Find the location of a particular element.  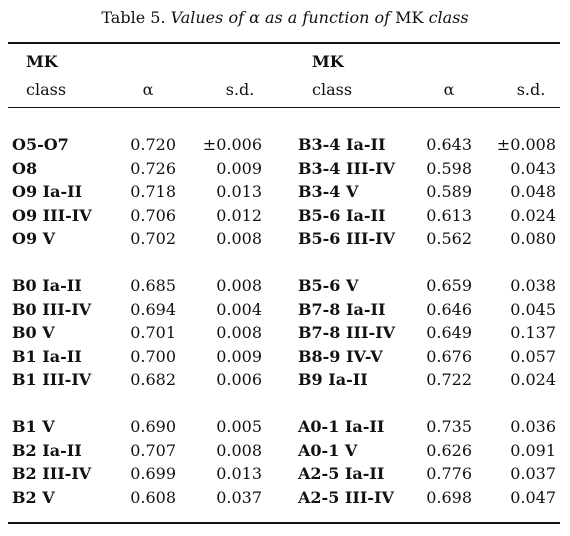

cell-alpha: 0.649 is located at coordinates (449, 332).